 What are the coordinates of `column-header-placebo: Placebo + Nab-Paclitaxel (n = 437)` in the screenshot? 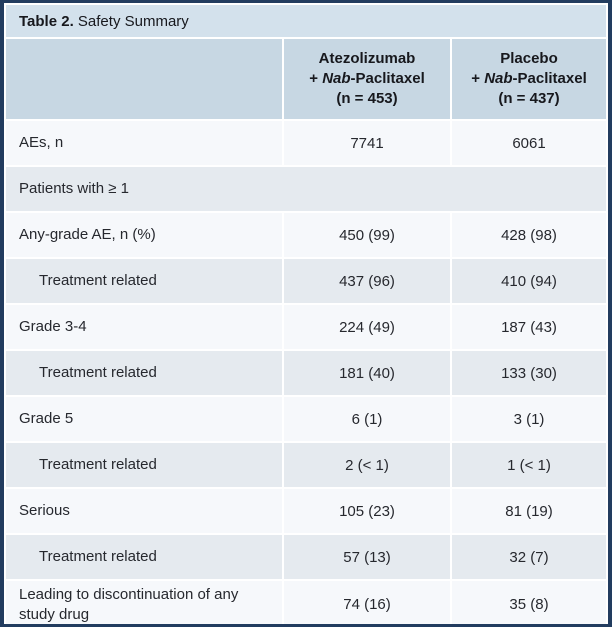 It's located at (529, 79).